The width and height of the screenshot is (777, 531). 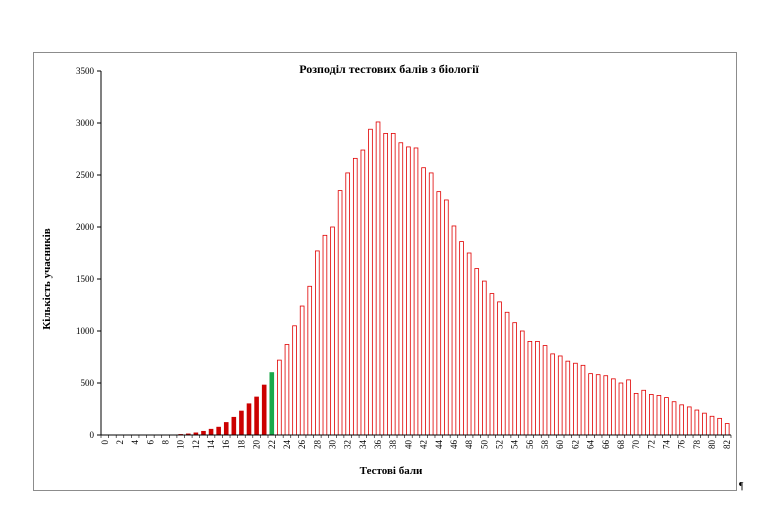 I want to click on y-tick-label: 1000, so click(x=85, y=331).